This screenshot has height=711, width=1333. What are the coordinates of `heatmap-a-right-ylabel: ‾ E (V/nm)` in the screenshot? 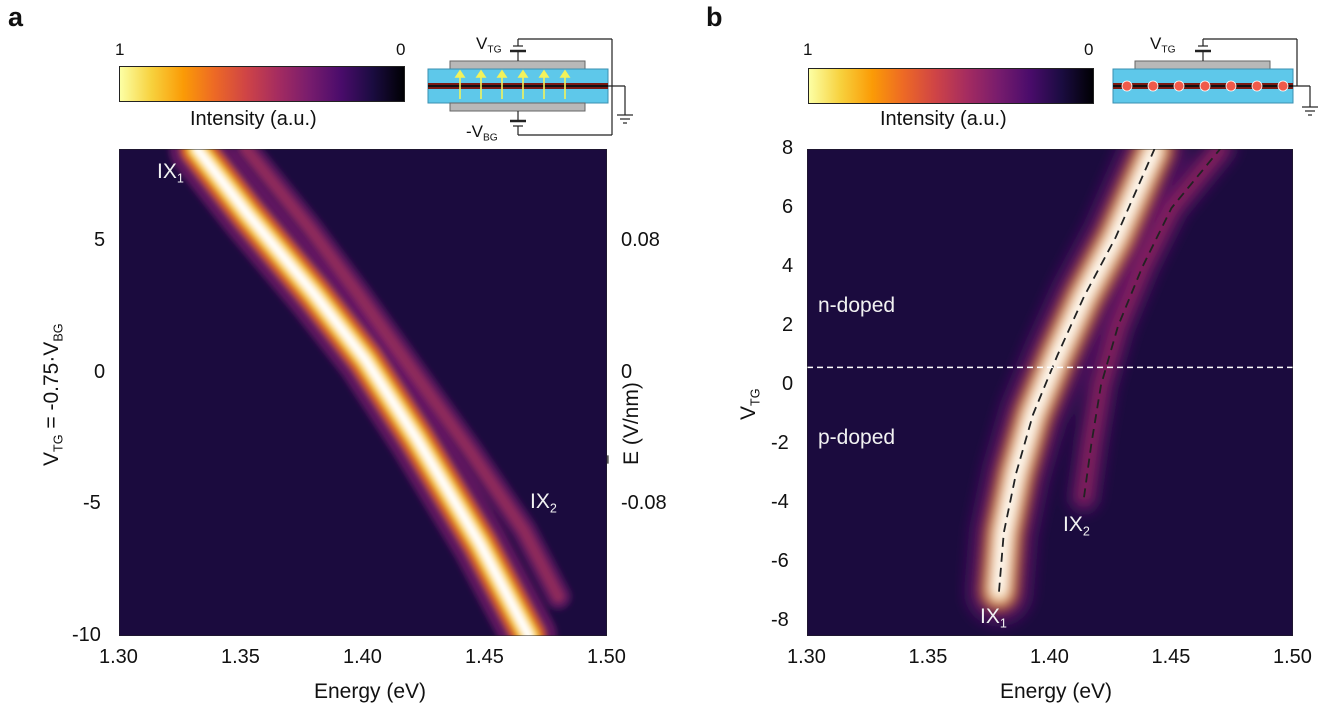 It's located at (624, 423).